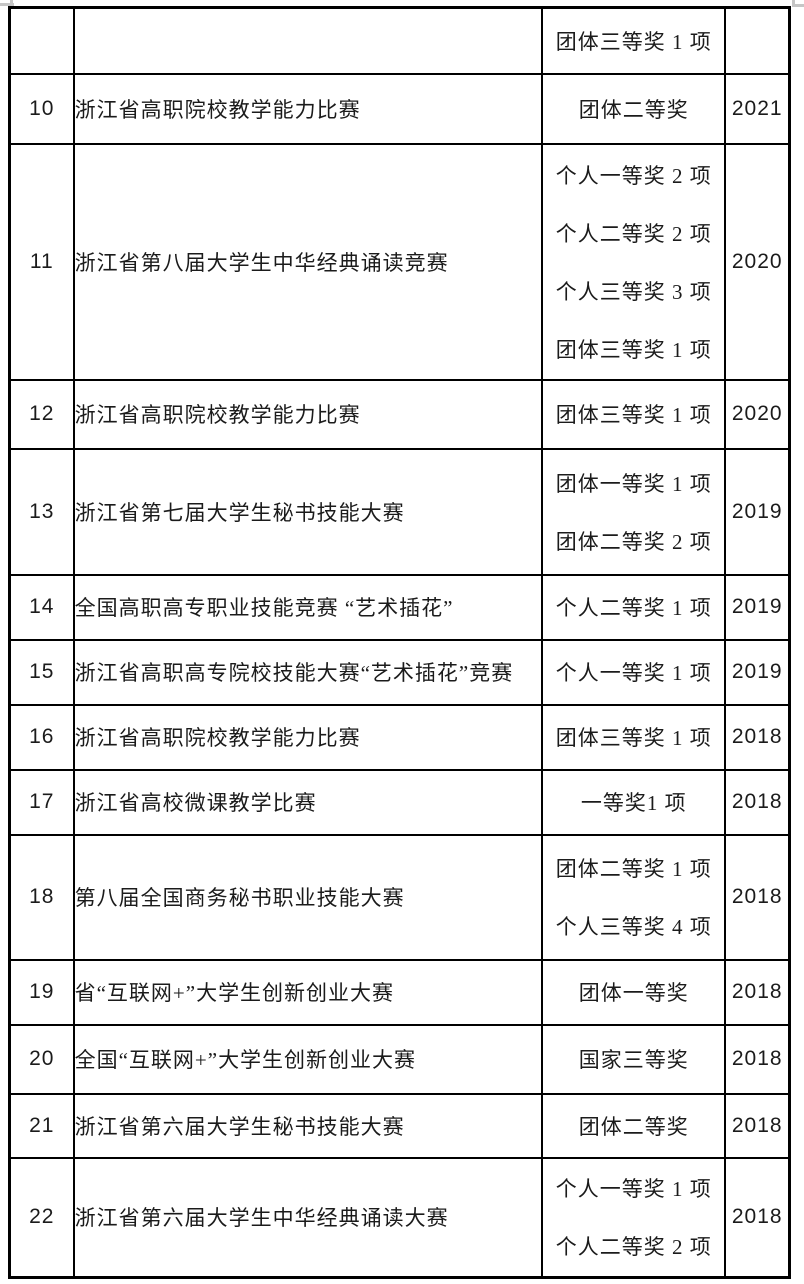 The image size is (804, 1284). I want to click on award-lines: 一等奖1 项, so click(633, 802).